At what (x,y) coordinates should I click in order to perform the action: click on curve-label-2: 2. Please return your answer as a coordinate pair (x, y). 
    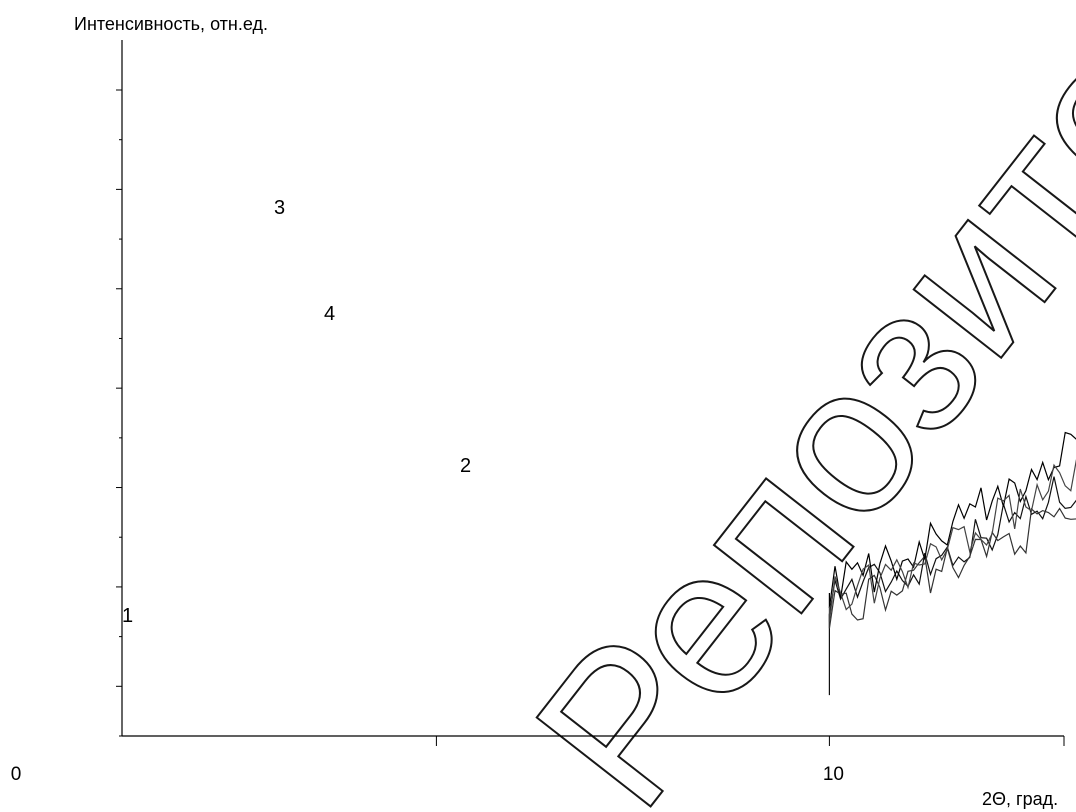
    Looking at the image, I should click on (465, 466).